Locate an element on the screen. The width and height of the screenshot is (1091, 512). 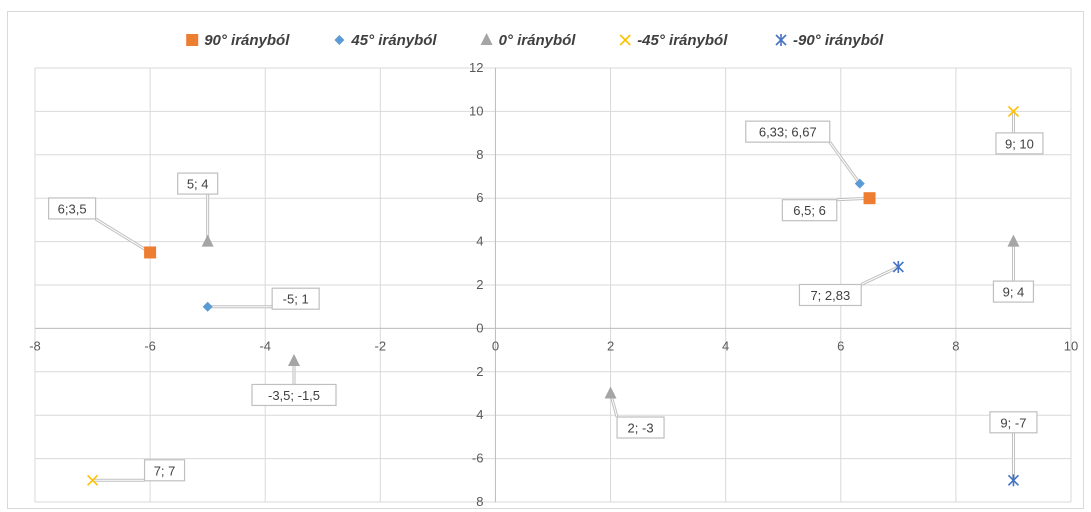
legend-item: 0° irányból is located at coordinates (528, 40).